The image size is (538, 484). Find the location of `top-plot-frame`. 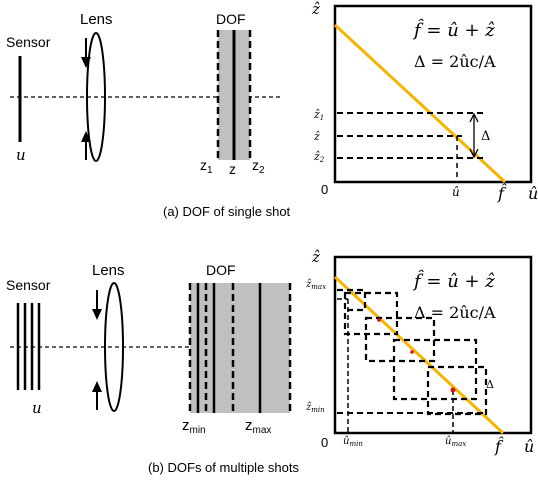

top-plot-frame is located at coordinates (433, 94).